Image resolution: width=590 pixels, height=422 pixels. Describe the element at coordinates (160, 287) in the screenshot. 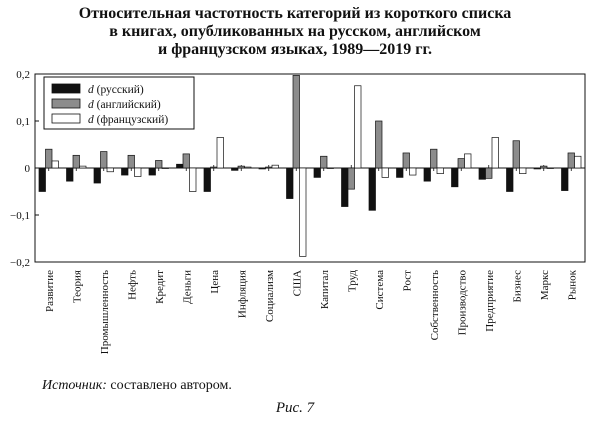

I see `x-tick-label: Кредит` at that location.